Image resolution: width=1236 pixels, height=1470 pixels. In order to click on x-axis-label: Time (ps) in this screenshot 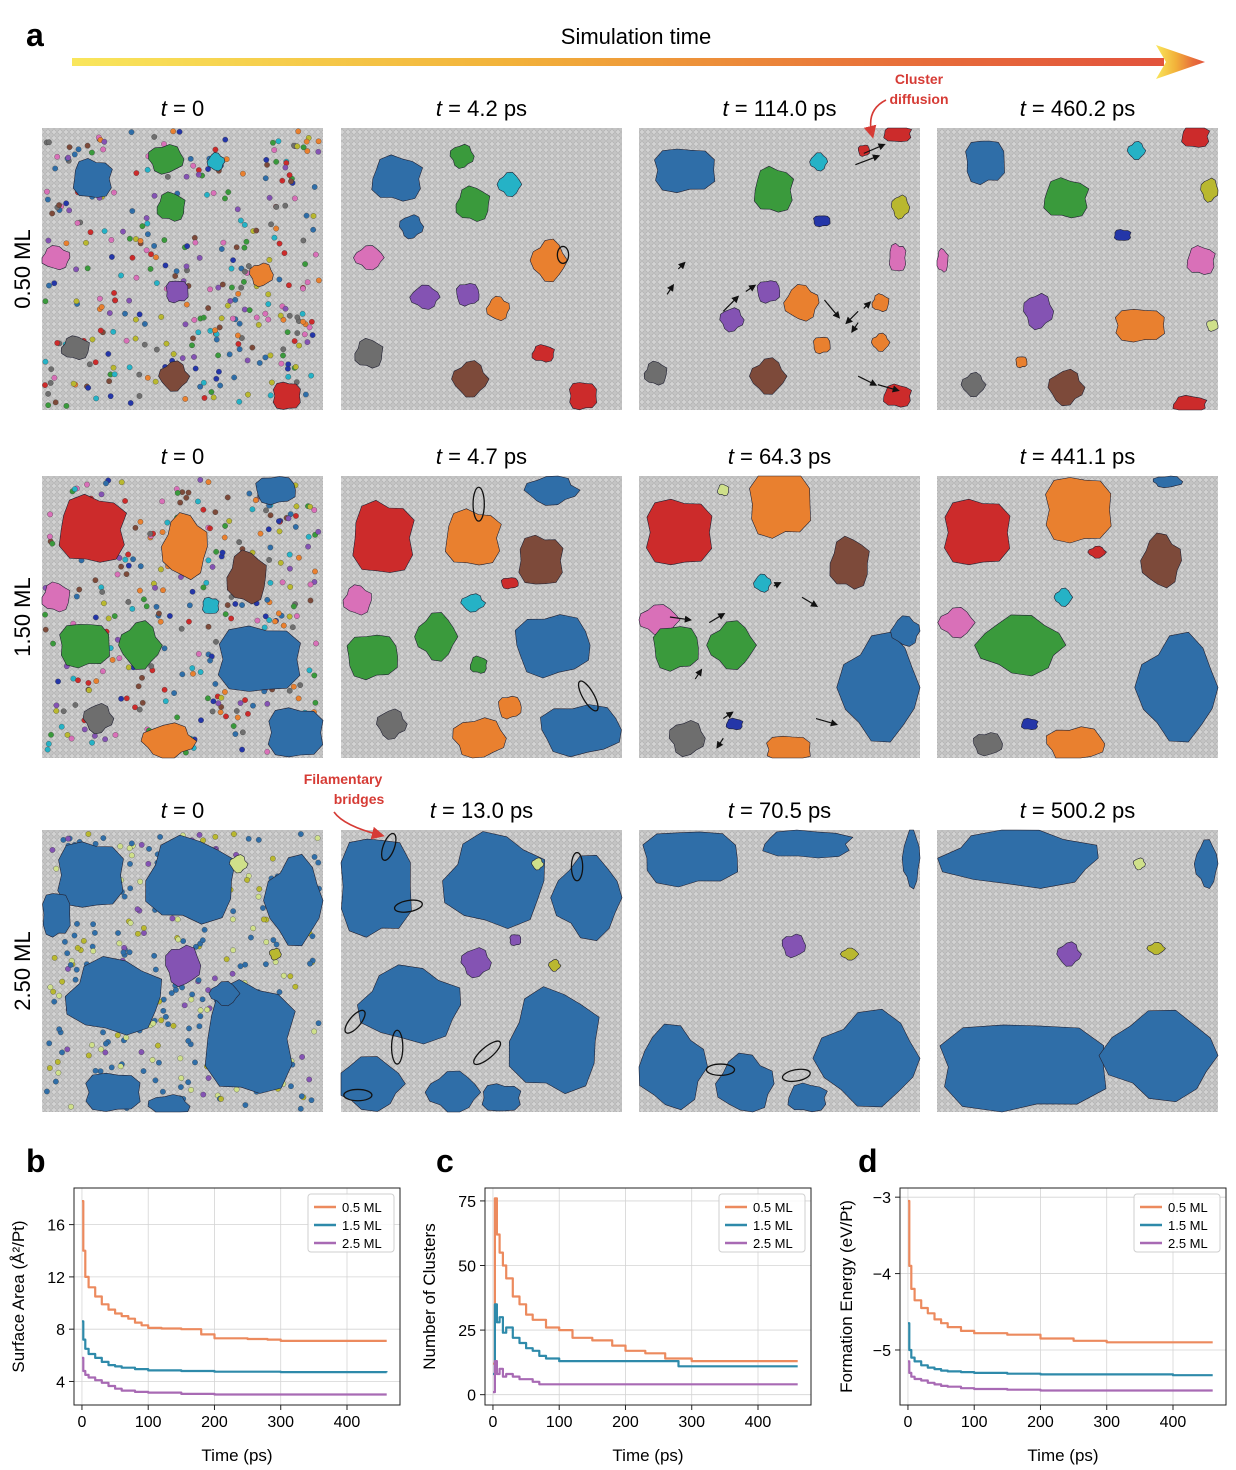, I will do `click(647, 1455)`.